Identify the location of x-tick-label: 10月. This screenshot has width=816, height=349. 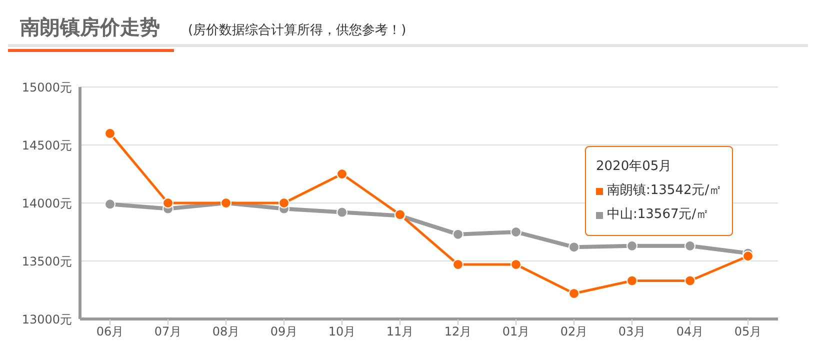
(342, 331).